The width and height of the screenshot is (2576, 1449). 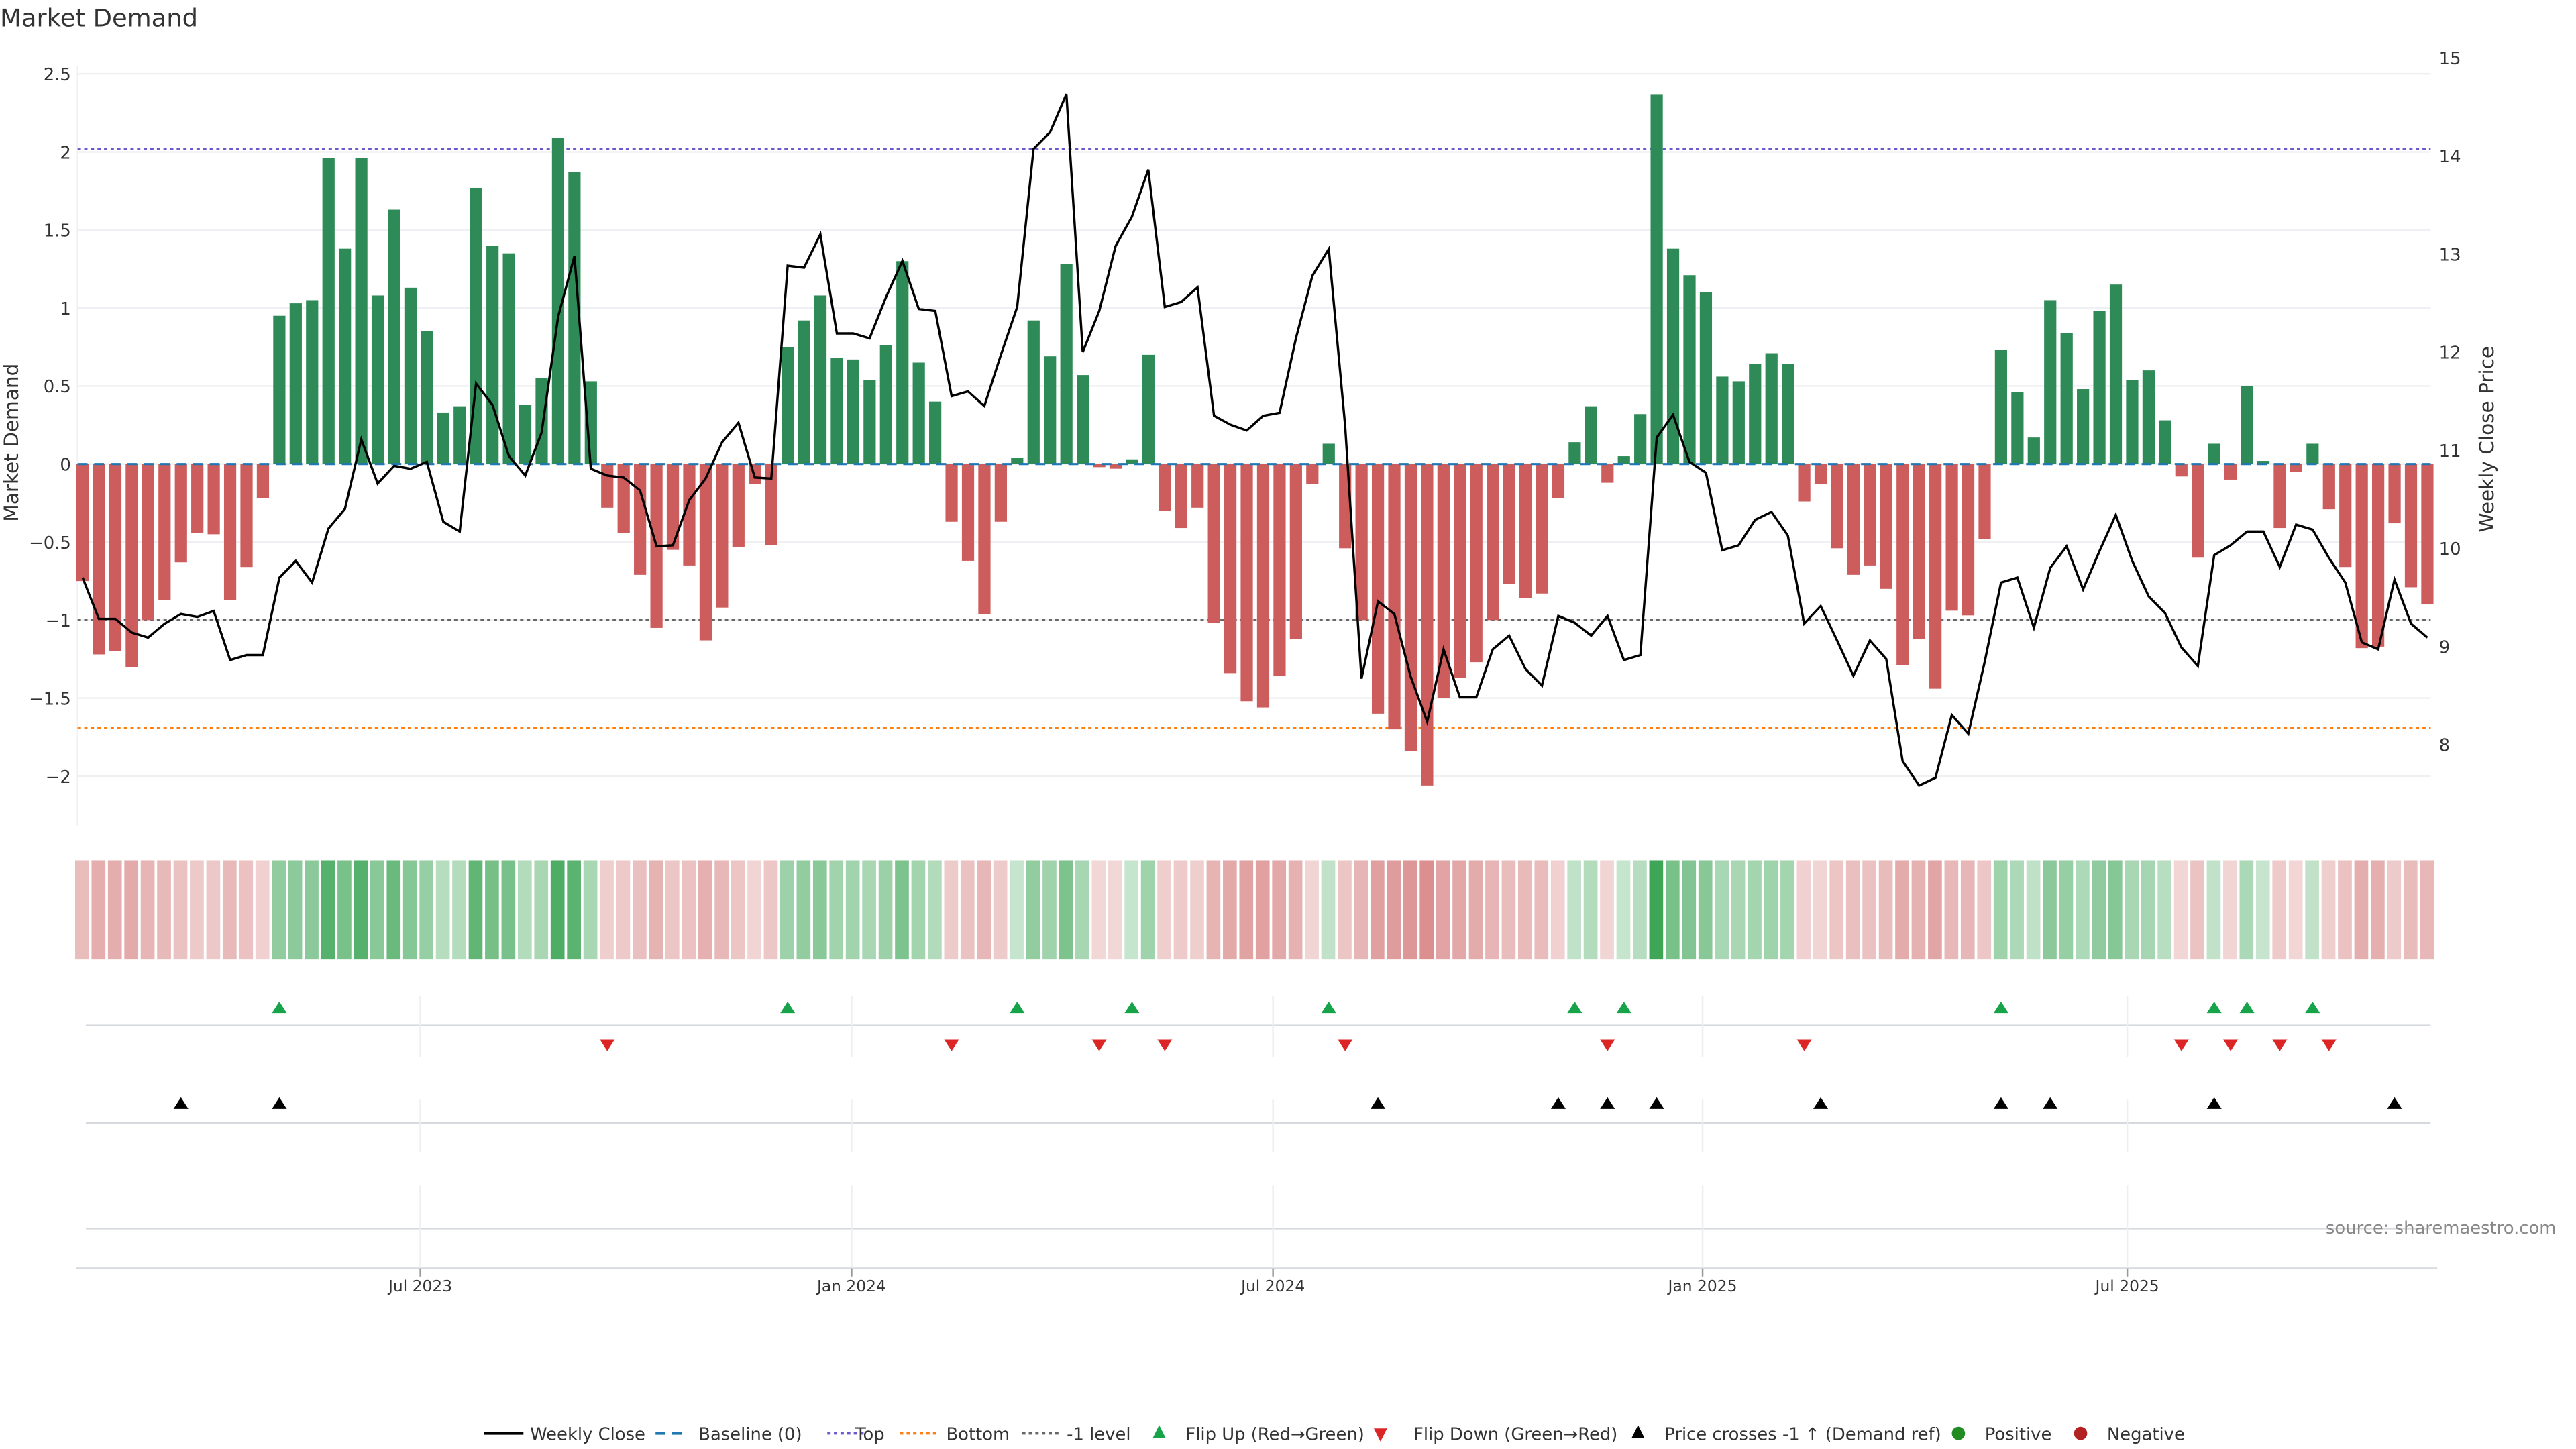 What do you see at coordinates (2450, 549) in the screenshot?
I see `y2-tick-label: 10` at bounding box center [2450, 549].